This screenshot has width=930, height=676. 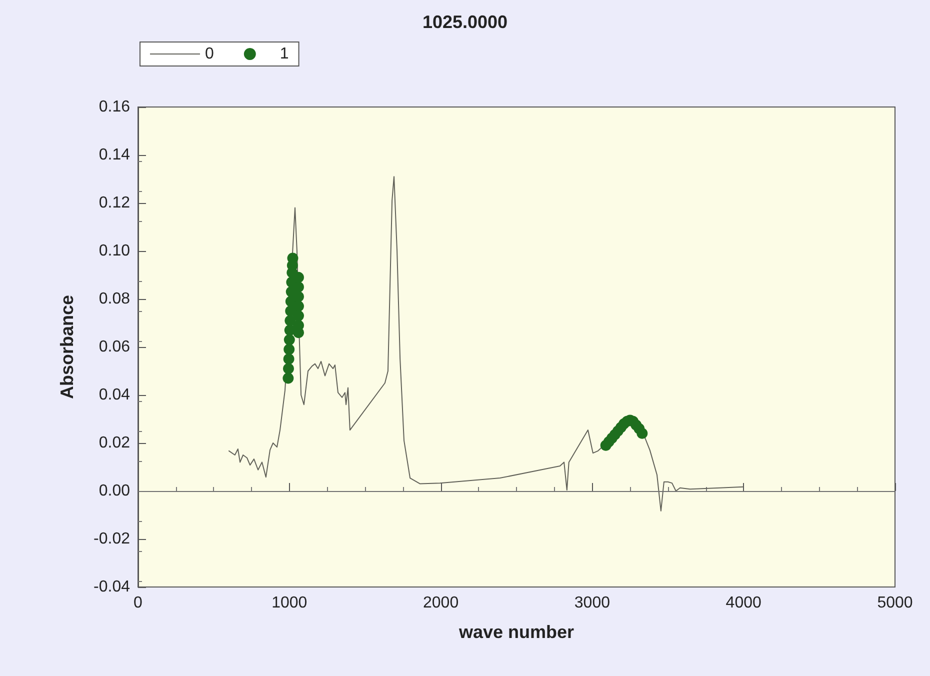 I want to click on y-tick-label: -0.02, so click(x=112, y=539).